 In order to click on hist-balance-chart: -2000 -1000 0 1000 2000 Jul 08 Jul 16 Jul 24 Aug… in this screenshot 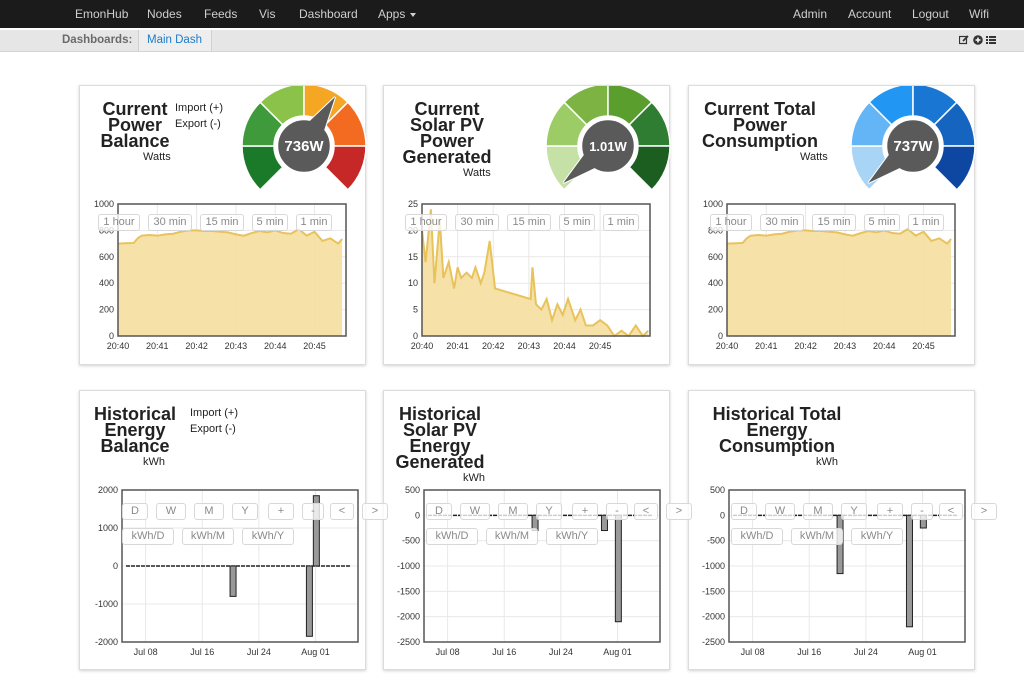, I will do `click(227, 571)`.